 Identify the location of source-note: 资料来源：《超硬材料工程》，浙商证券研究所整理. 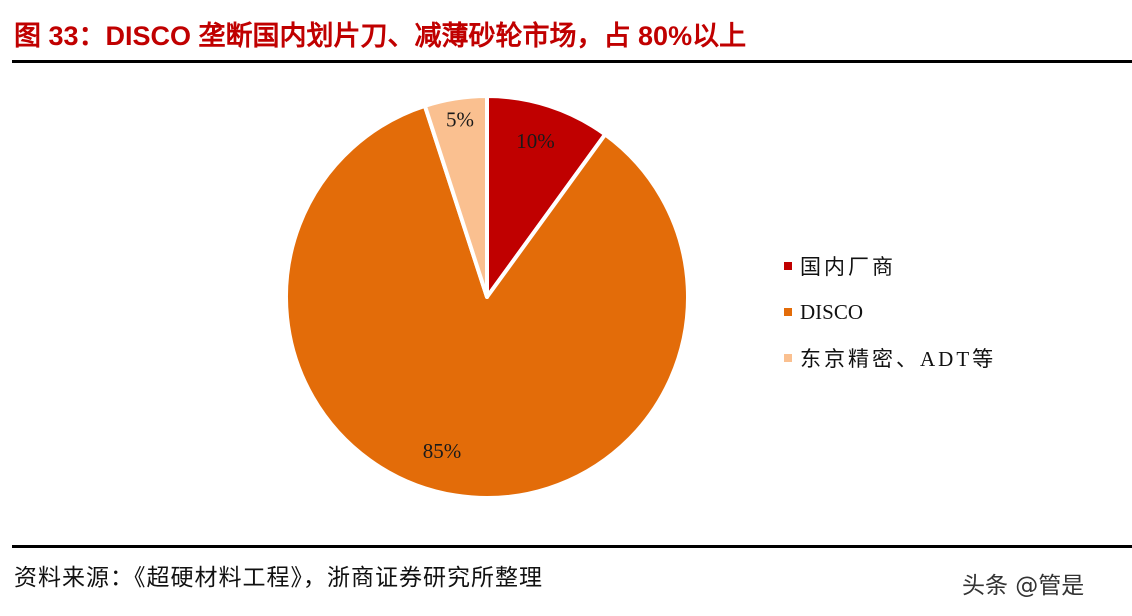
(278, 578).